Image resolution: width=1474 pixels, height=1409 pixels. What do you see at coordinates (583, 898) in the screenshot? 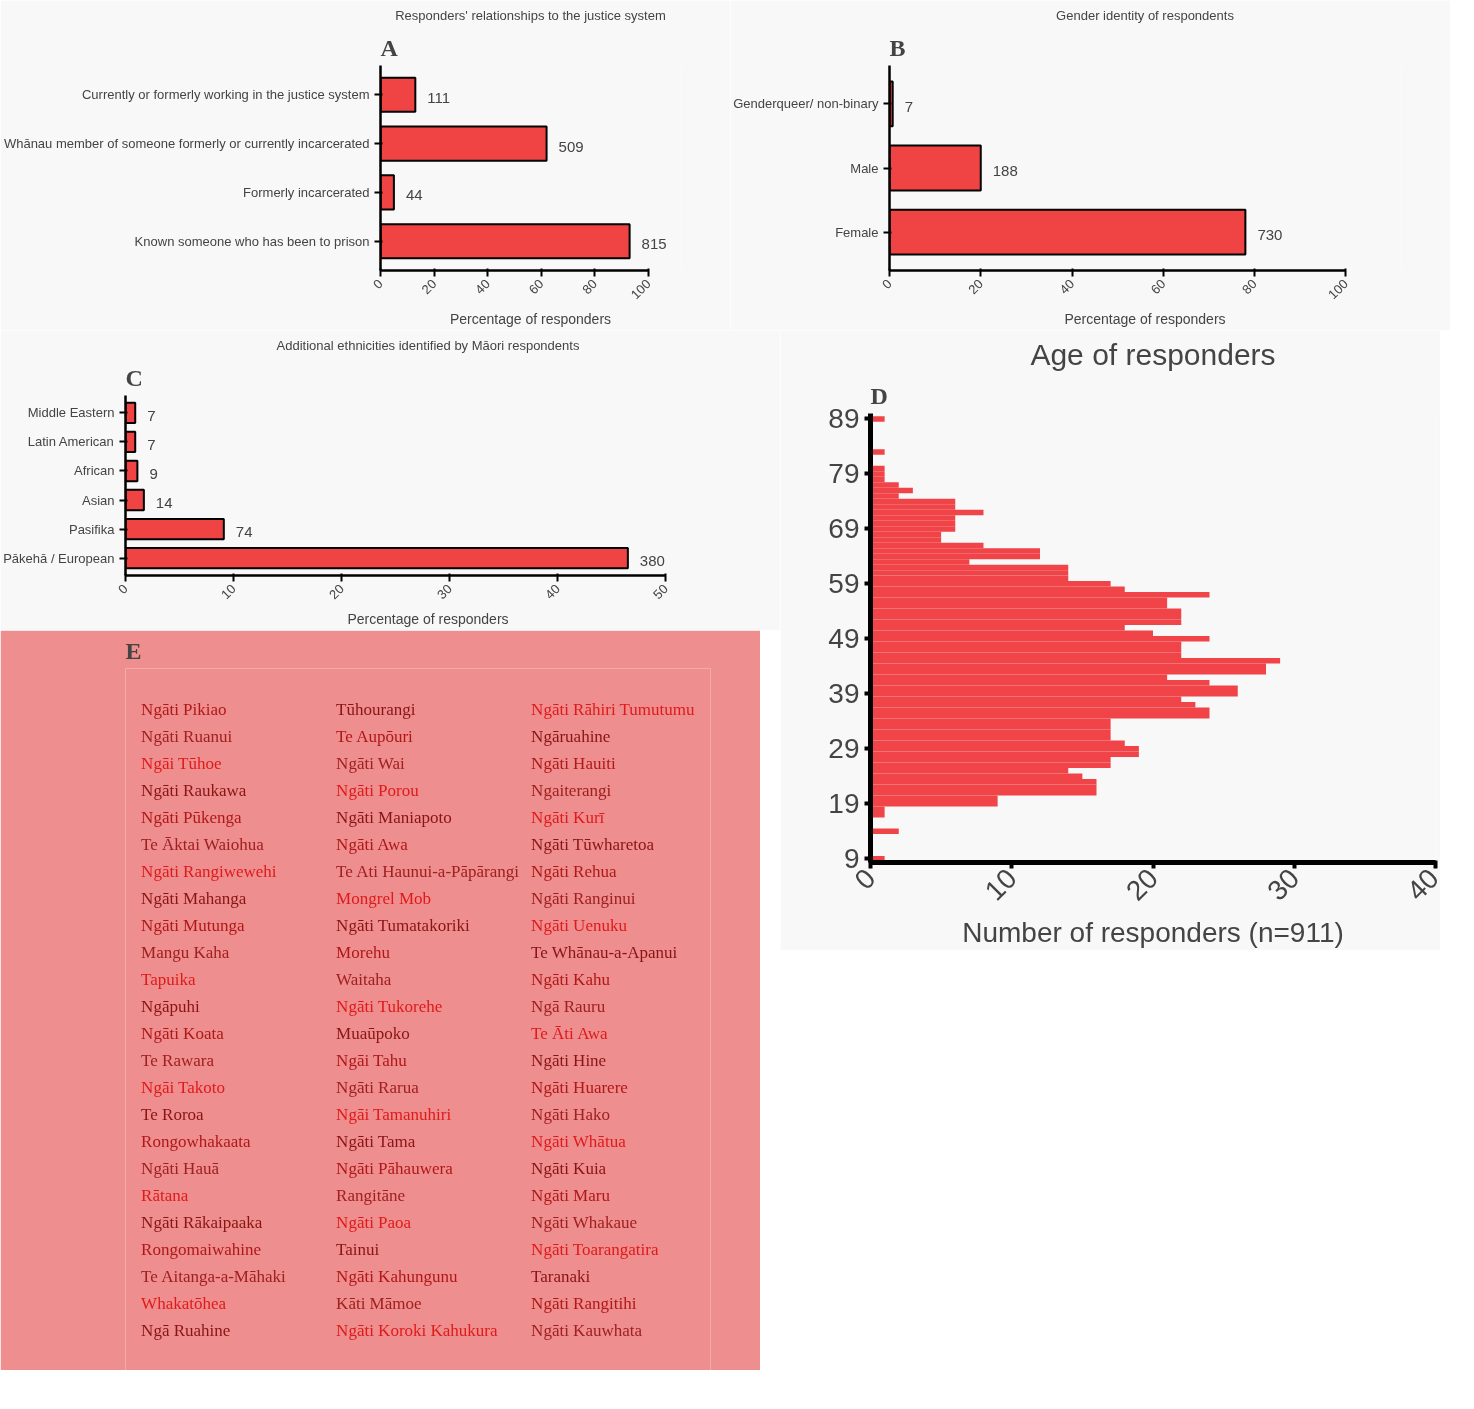
I see `text: Ngāti Ranginui` at bounding box center [583, 898].